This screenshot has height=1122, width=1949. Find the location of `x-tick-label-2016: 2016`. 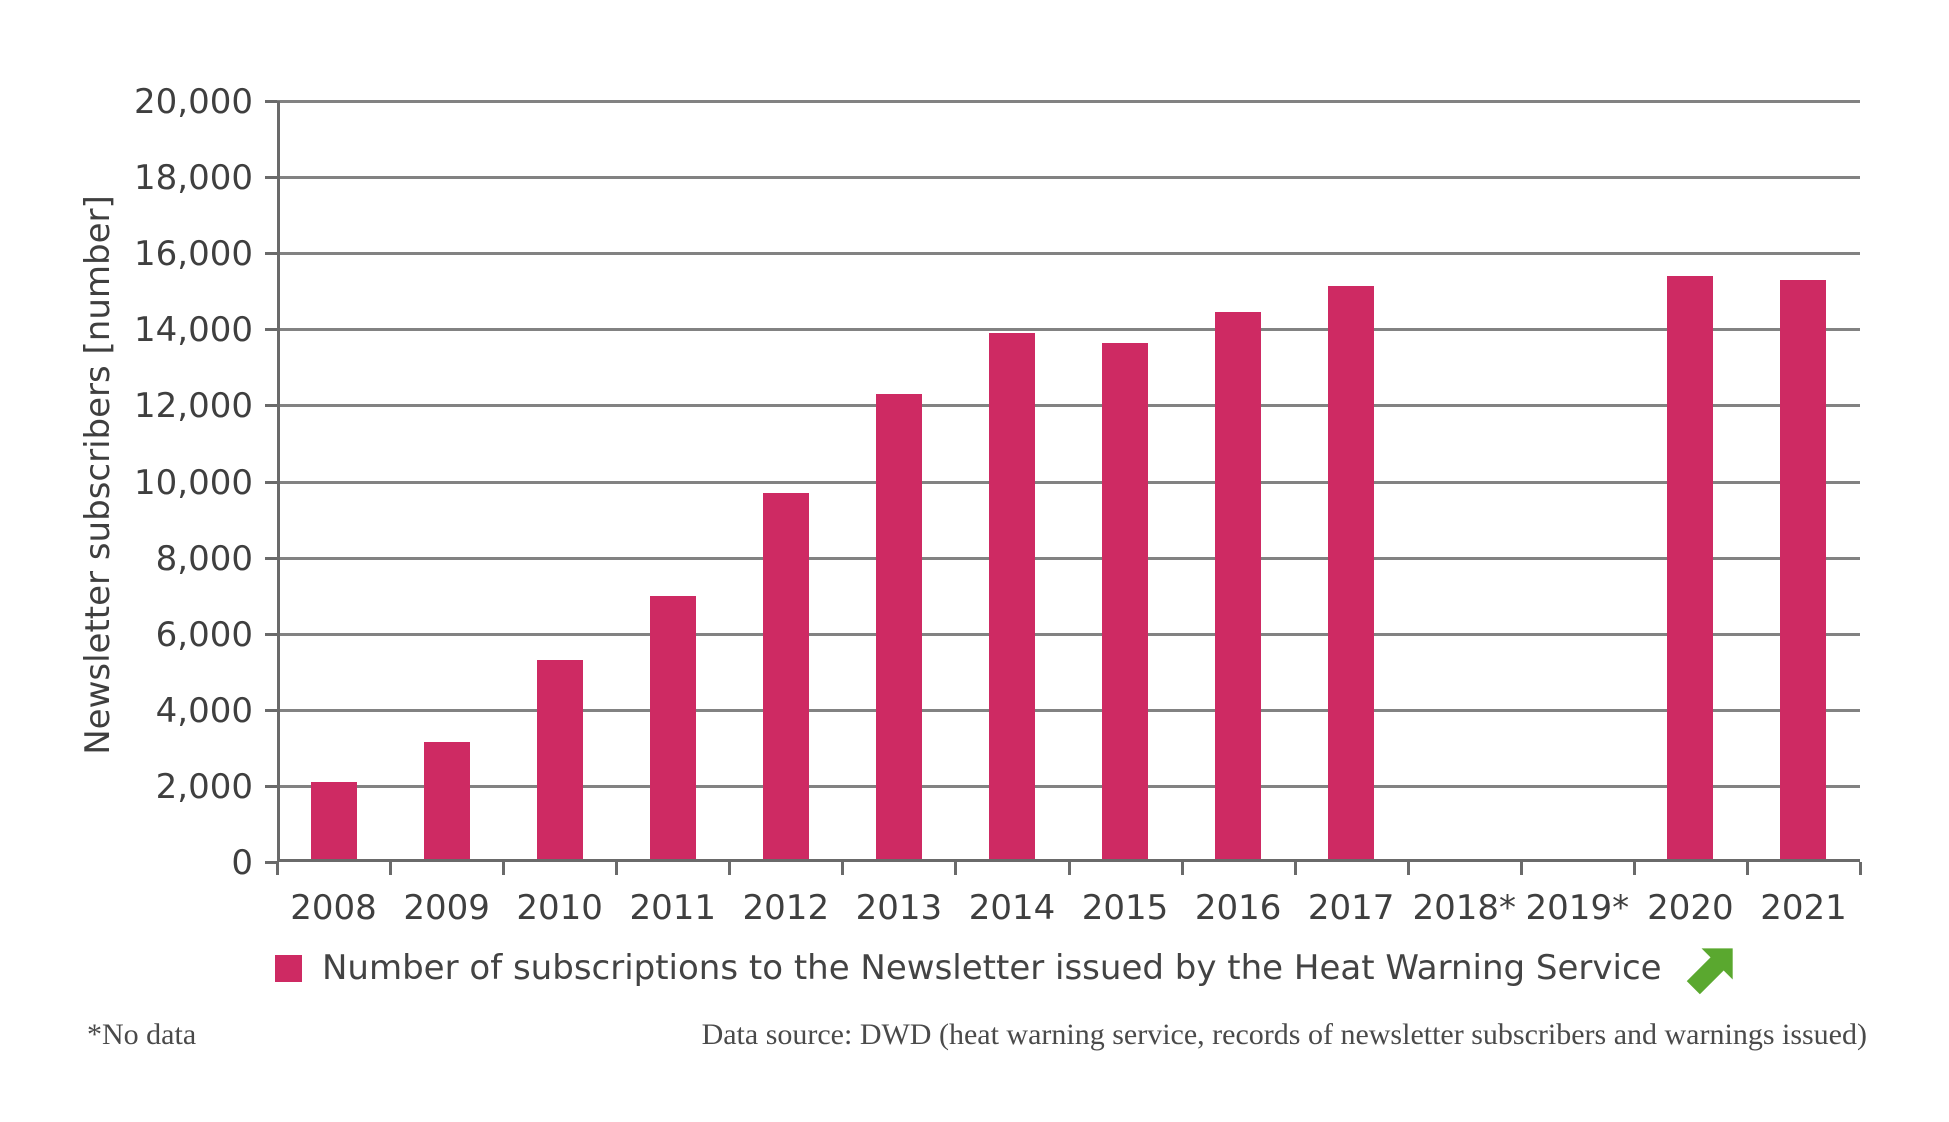

x-tick-label-2016: 2016 is located at coordinates (1238, 908).